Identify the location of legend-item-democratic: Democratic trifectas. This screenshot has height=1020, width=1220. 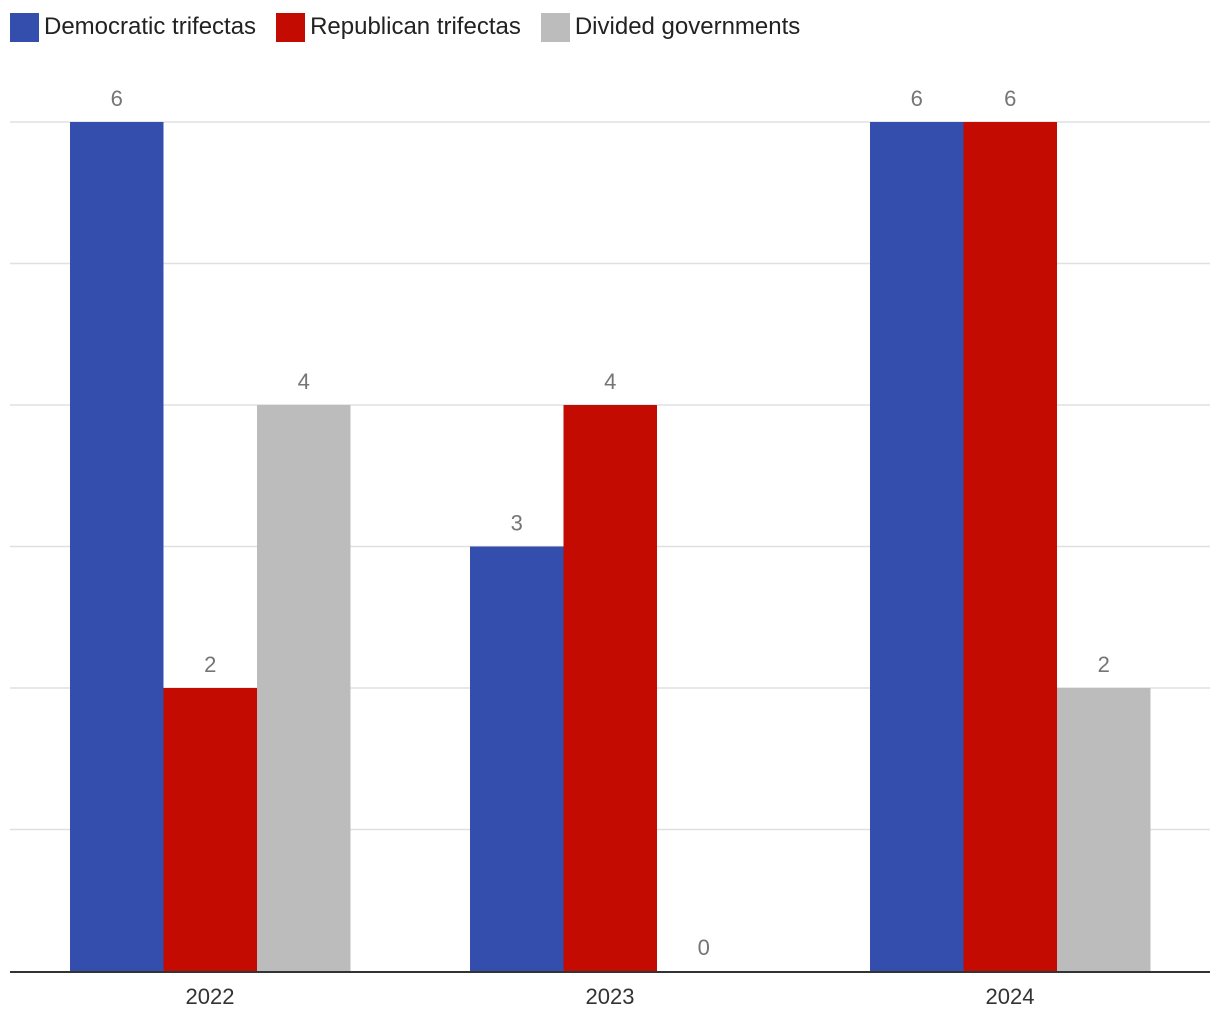
(133, 27).